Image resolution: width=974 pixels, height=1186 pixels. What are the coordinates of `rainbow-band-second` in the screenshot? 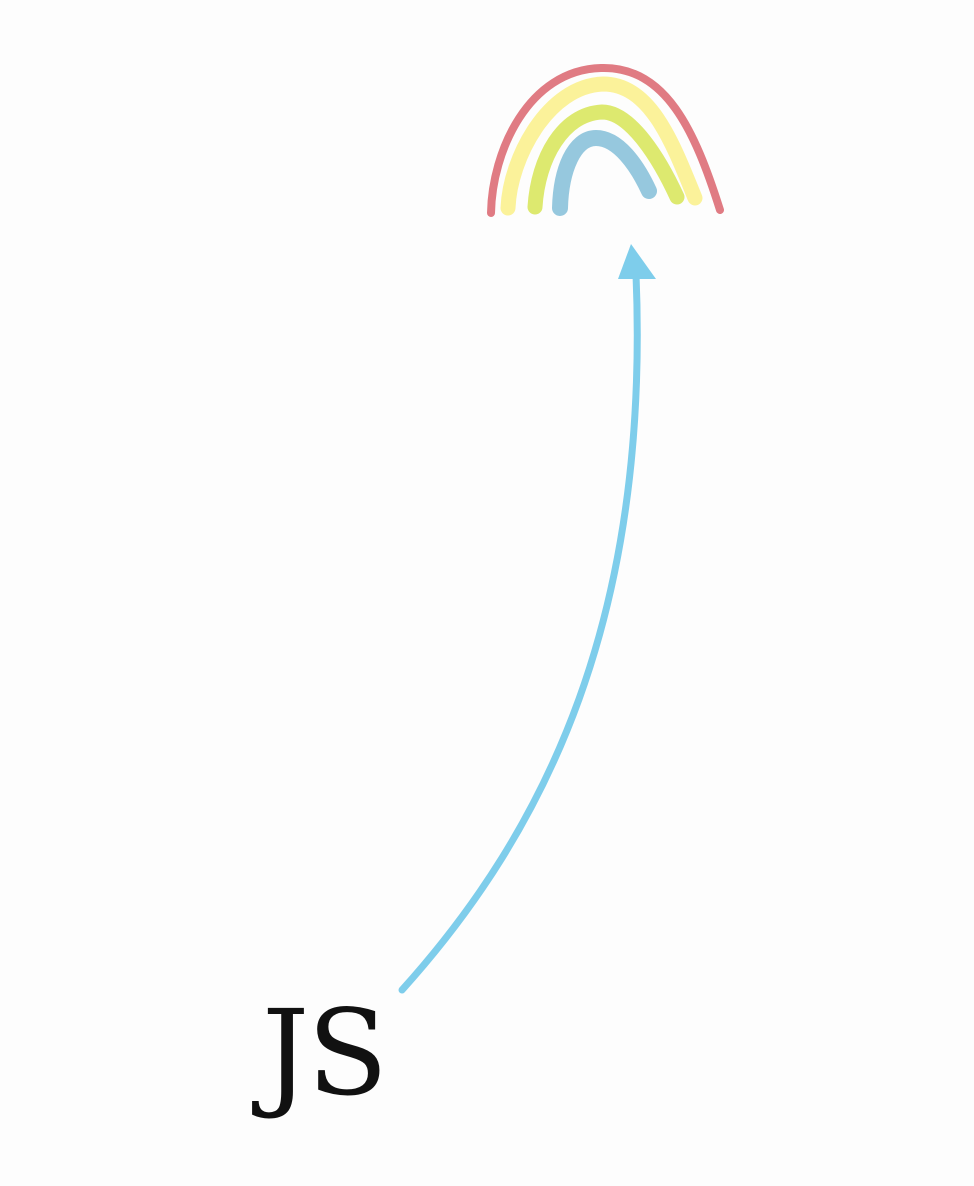 It's located at (601, 146).